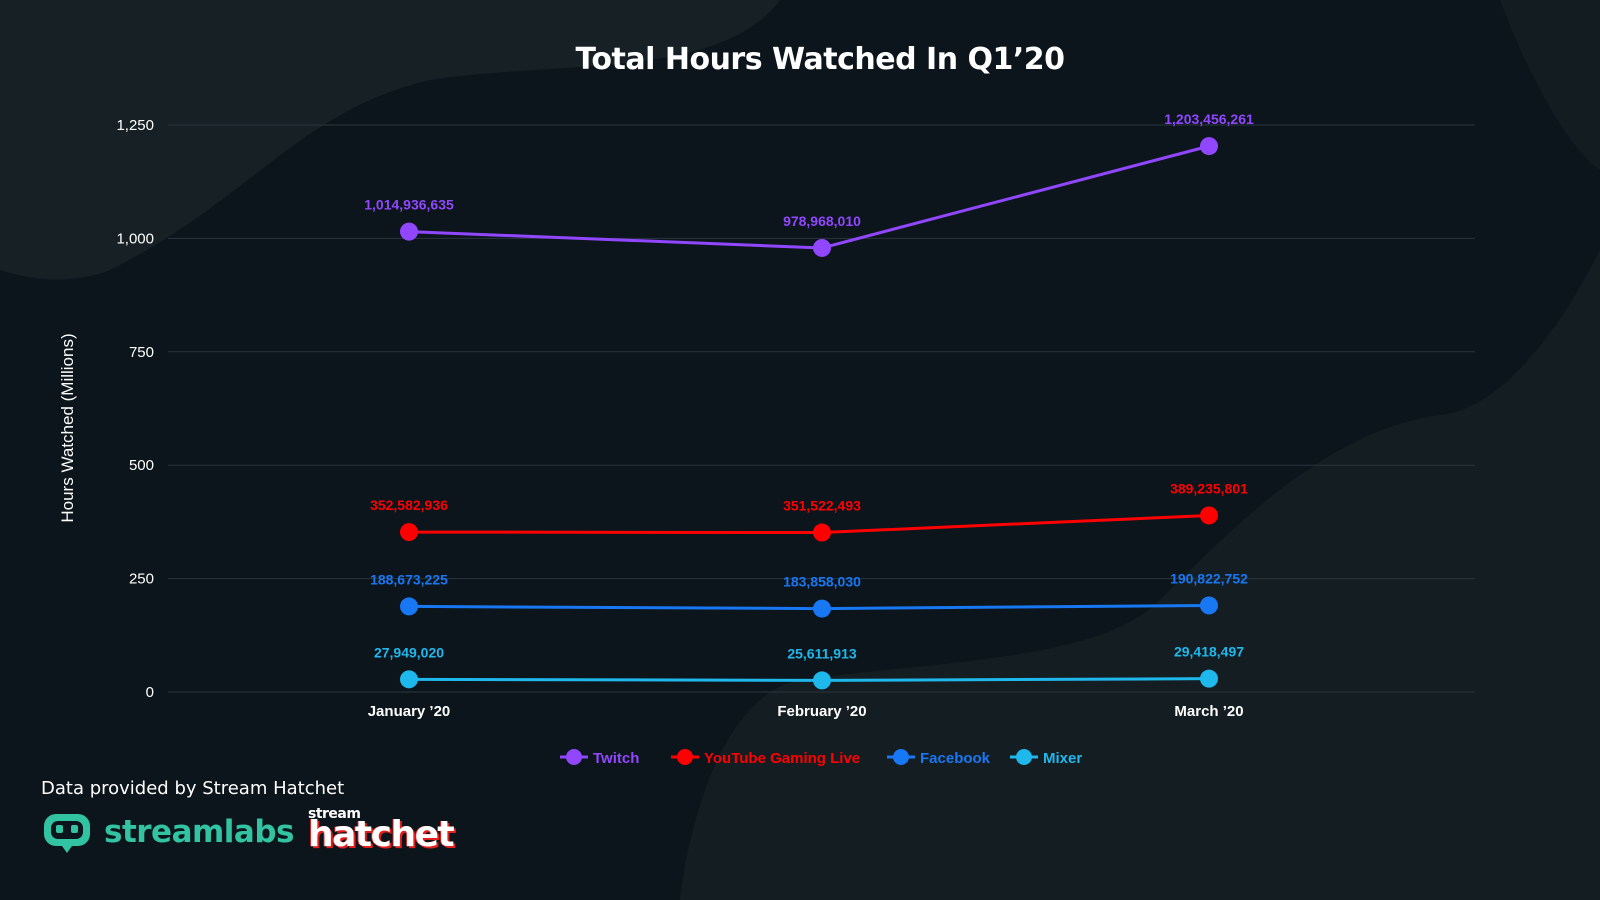  What do you see at coordinates (809, 184) in the screenshot?
I see `series-twitch: 1,014,936,635 978,968,010 1,203,456,261` at bounding box center [809, 184].